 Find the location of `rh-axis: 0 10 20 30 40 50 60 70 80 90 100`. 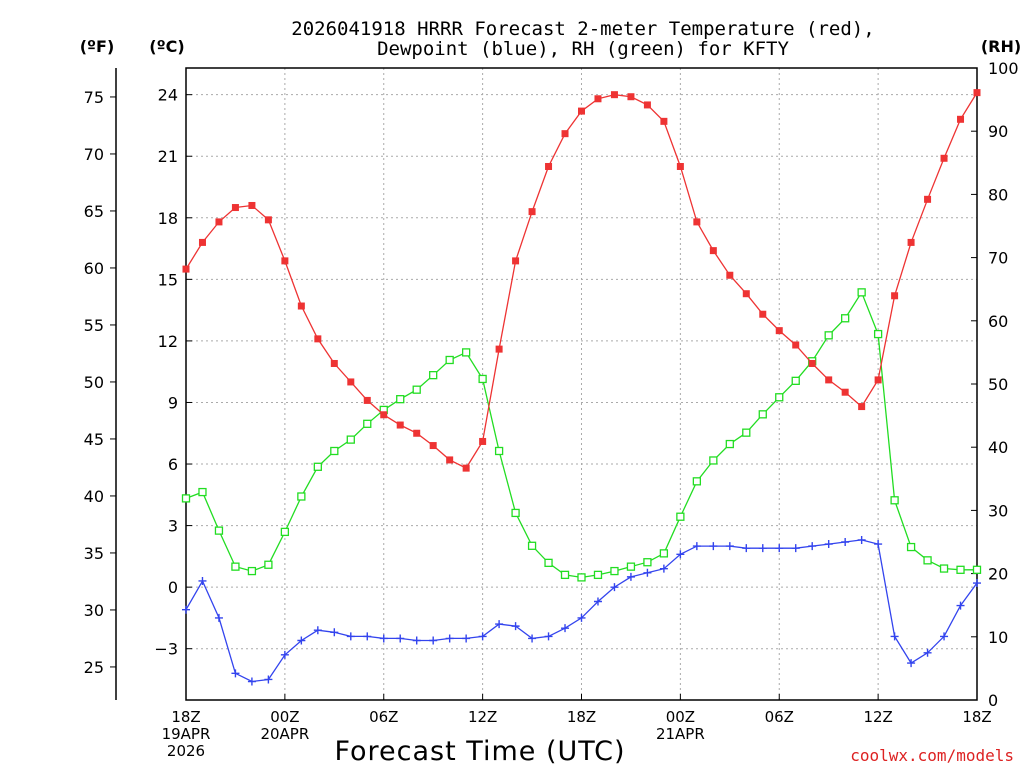

rh-axis: 0 10 20 30 40 50 60 70 80 90 100 is located at coordinates (995, 384).